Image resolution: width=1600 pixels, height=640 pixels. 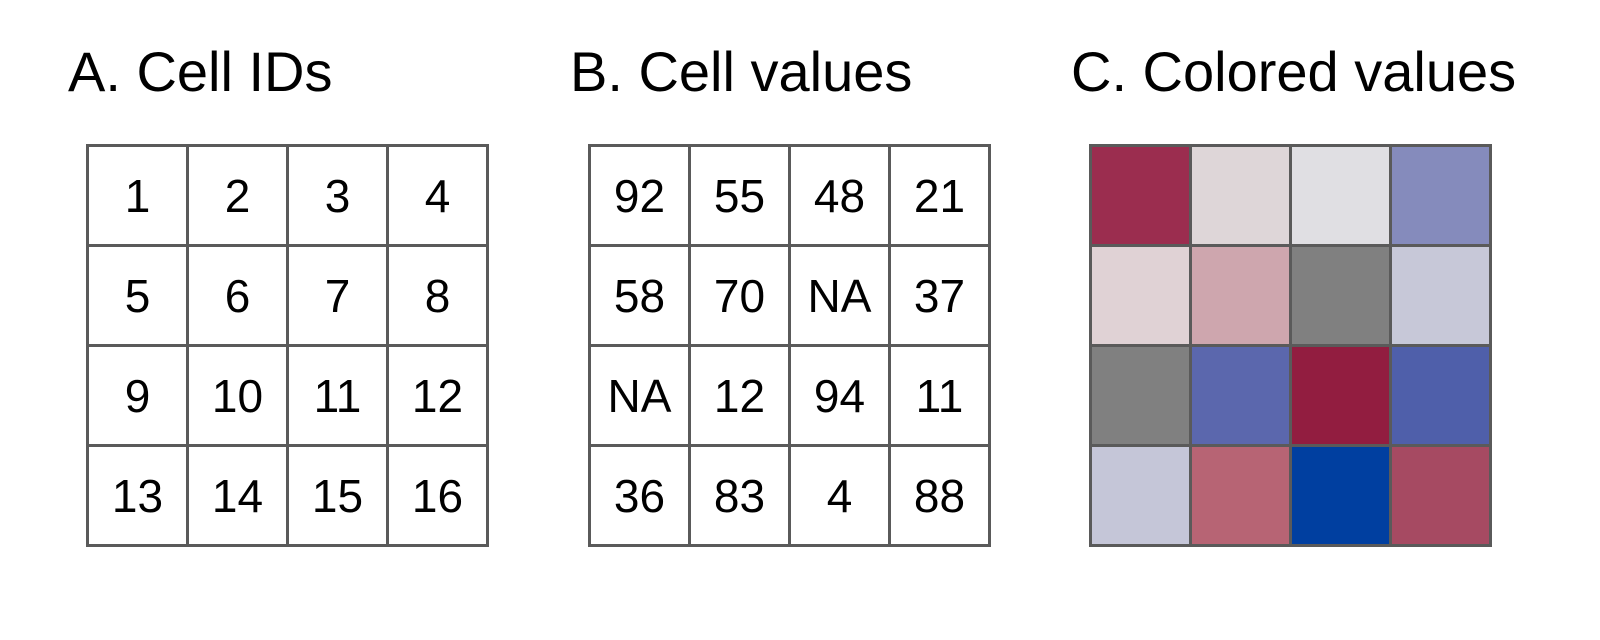 What do you see at coordinates (841, 197) in the screenshot?
I see `cell-value: 48` at bounding box center [841, 197].